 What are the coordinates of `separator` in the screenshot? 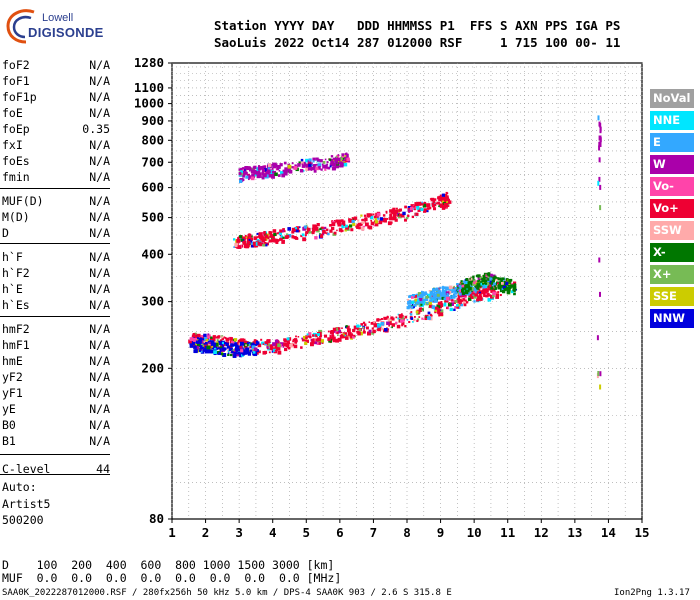 It's located at (55, 474).